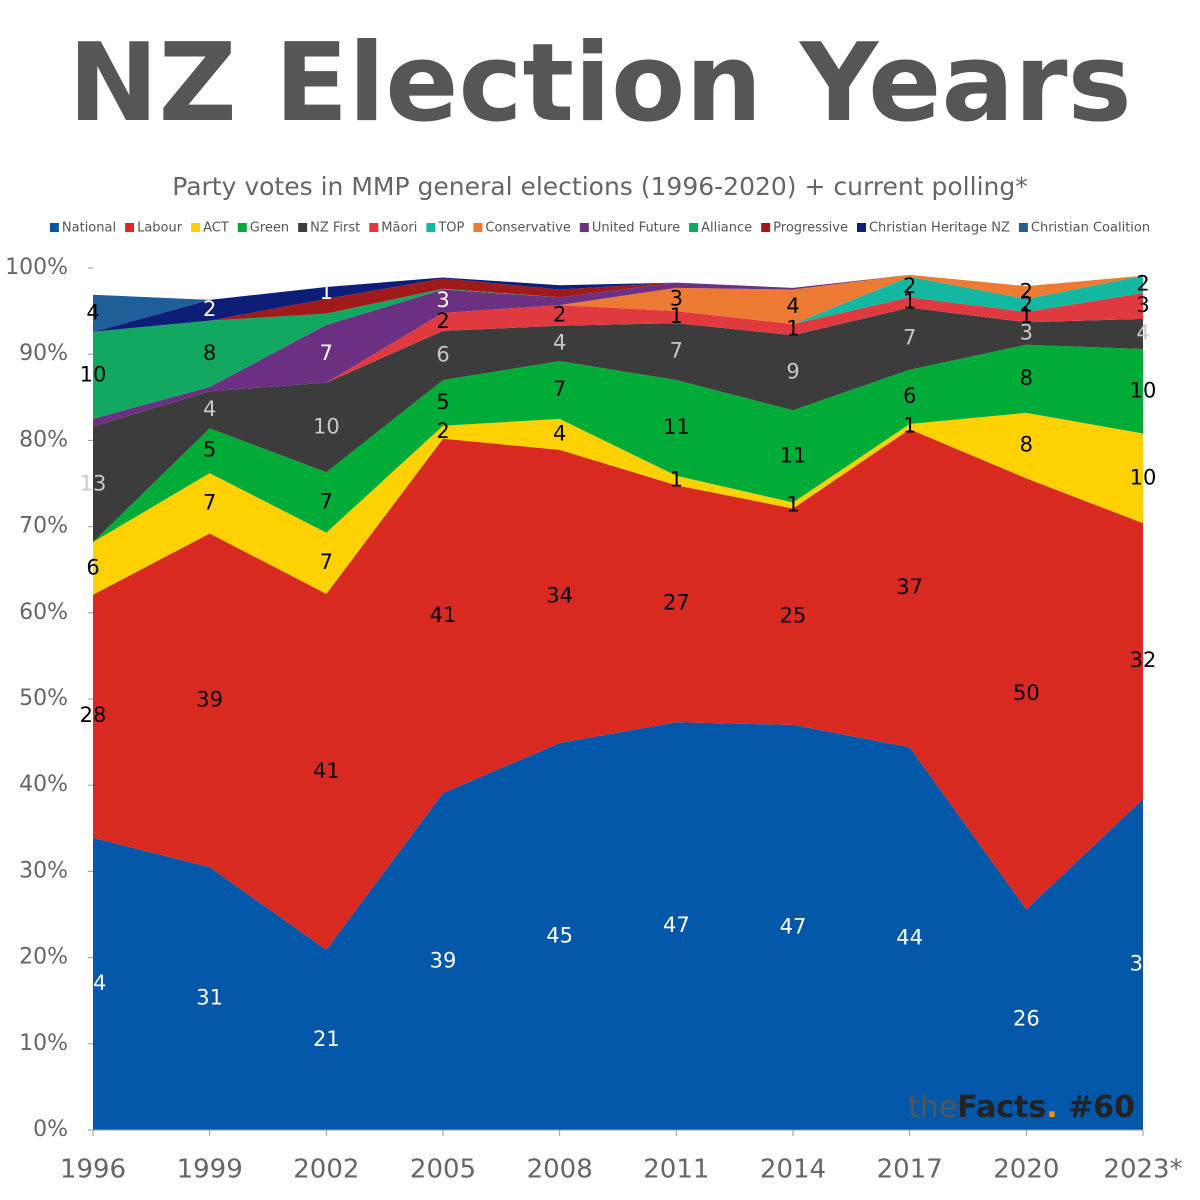 The width and height of the screenshot is (1200, 1200). I want to click on data-label: 28, so click(93, 715).